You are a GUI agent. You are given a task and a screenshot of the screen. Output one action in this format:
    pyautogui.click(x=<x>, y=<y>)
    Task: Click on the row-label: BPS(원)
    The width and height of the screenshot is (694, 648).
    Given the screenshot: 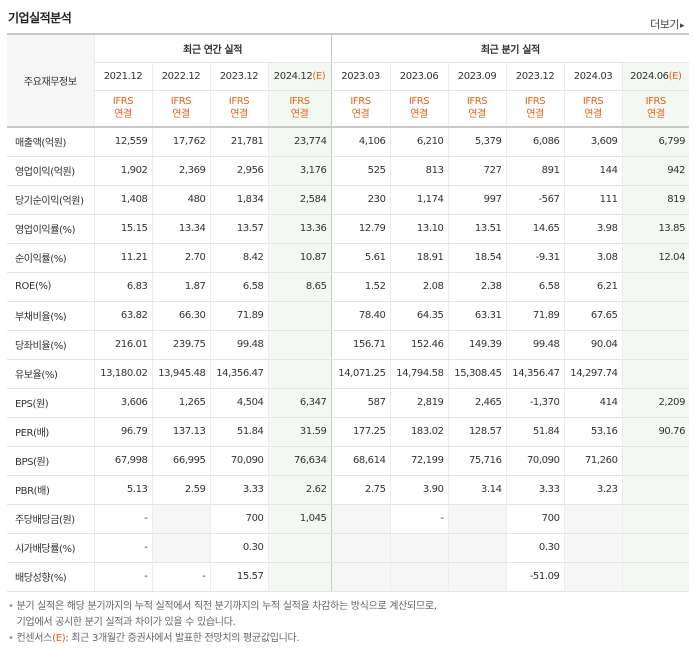 What is the action you would take?
    pyautogui.click(x=50, y=461)
    